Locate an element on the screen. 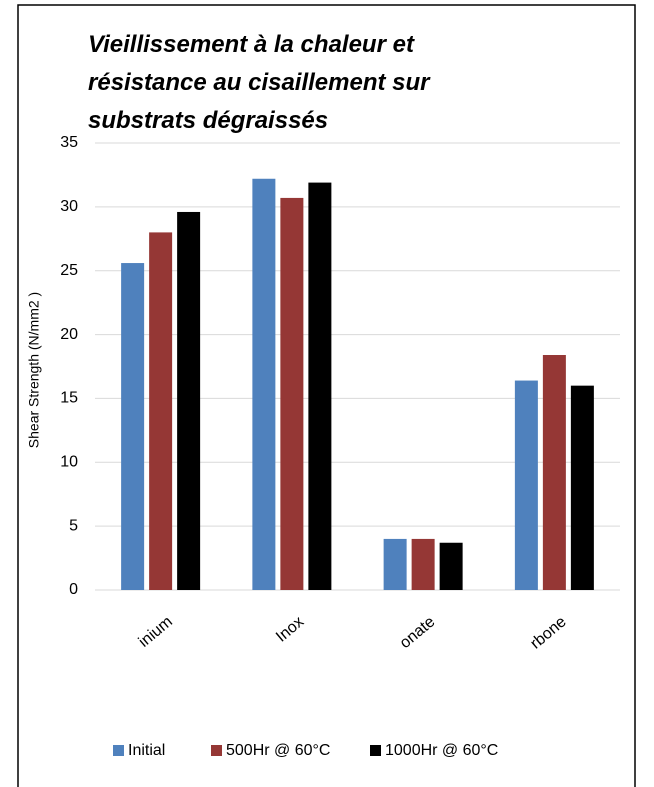 The height and width of the screenshot is (787, 654). y-tick-label: 15 is located at coordinates (69, 398).